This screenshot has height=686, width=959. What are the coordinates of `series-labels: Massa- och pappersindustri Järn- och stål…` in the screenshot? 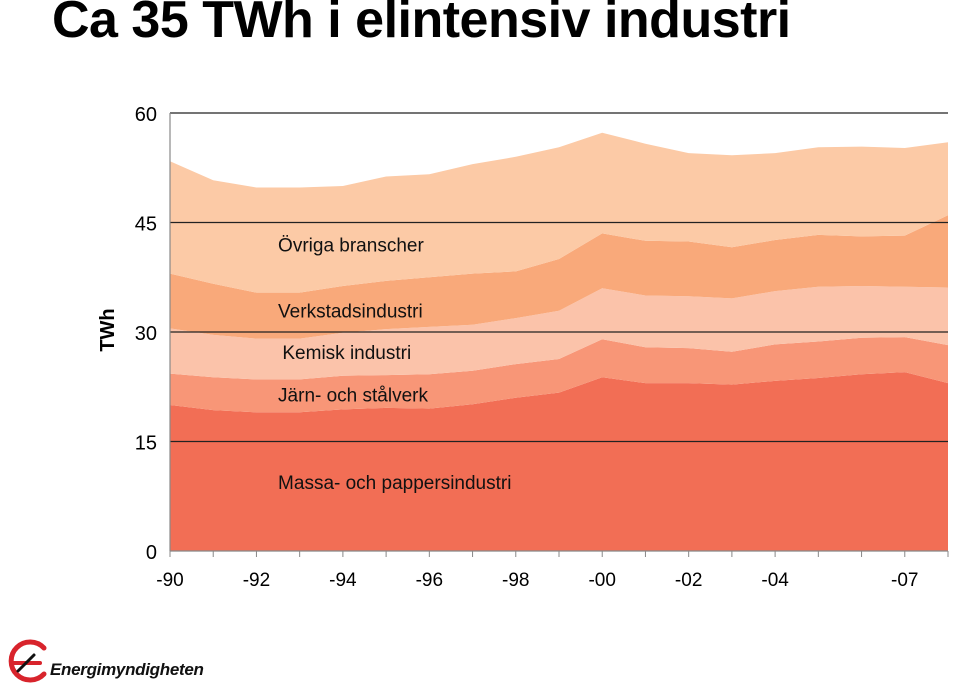 It's located at (394, 365).